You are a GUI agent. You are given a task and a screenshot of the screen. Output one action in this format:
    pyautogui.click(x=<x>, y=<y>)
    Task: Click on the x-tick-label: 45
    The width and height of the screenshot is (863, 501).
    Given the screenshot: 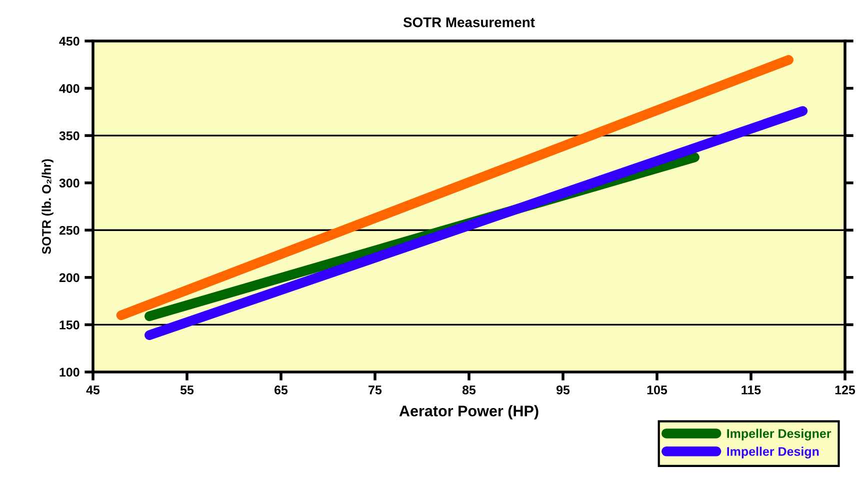 What is the action you would take?
    pyautogui.click(x=93, y=390)
    